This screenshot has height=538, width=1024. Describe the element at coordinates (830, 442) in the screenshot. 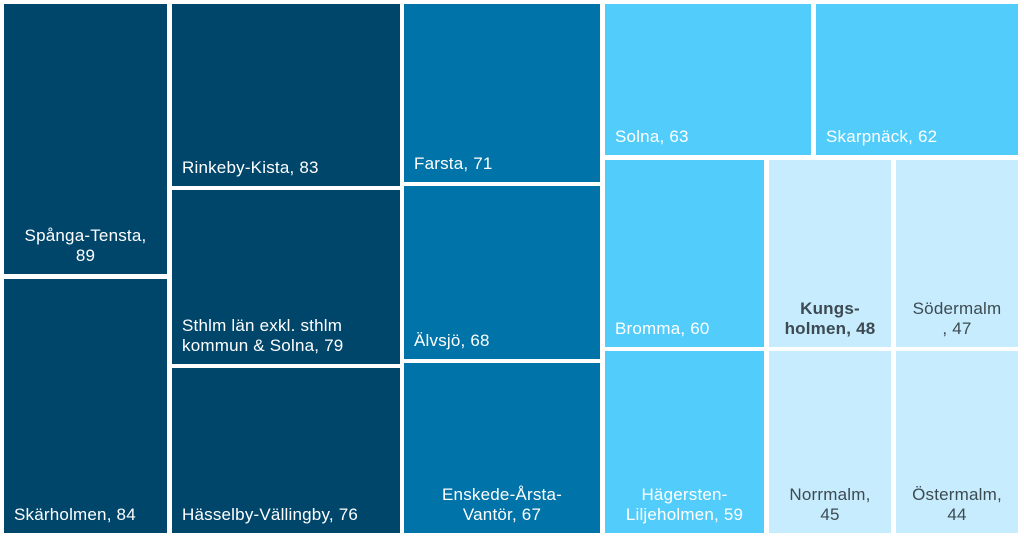

I see `treemap-tile: Norrmalm, 45` at that location.